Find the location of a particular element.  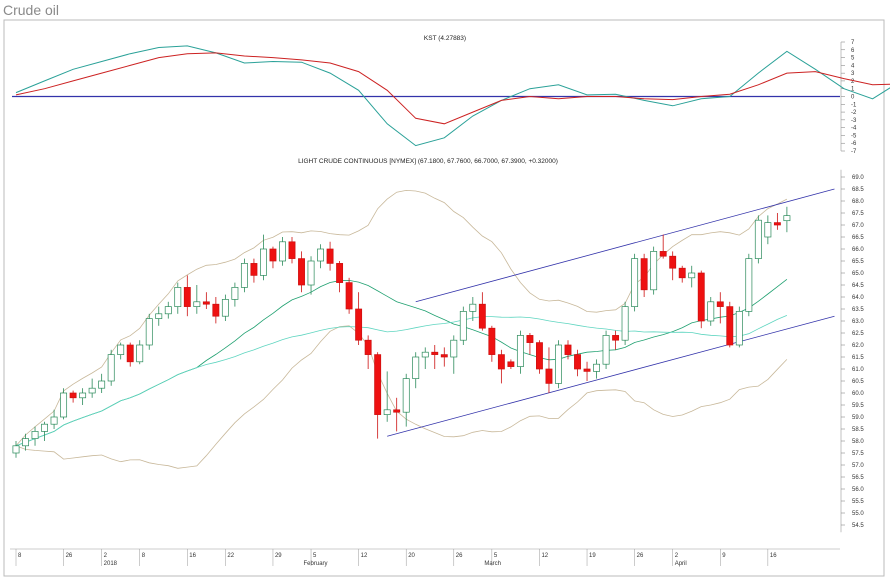

kst-y-tick-label: -7 is located at coordinates (854, 152).